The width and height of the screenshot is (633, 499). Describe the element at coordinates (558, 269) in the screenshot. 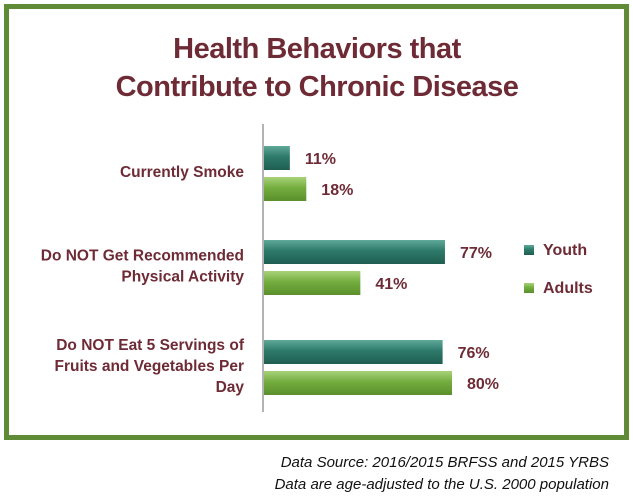

I see `legend: Youth Adults` at that location.